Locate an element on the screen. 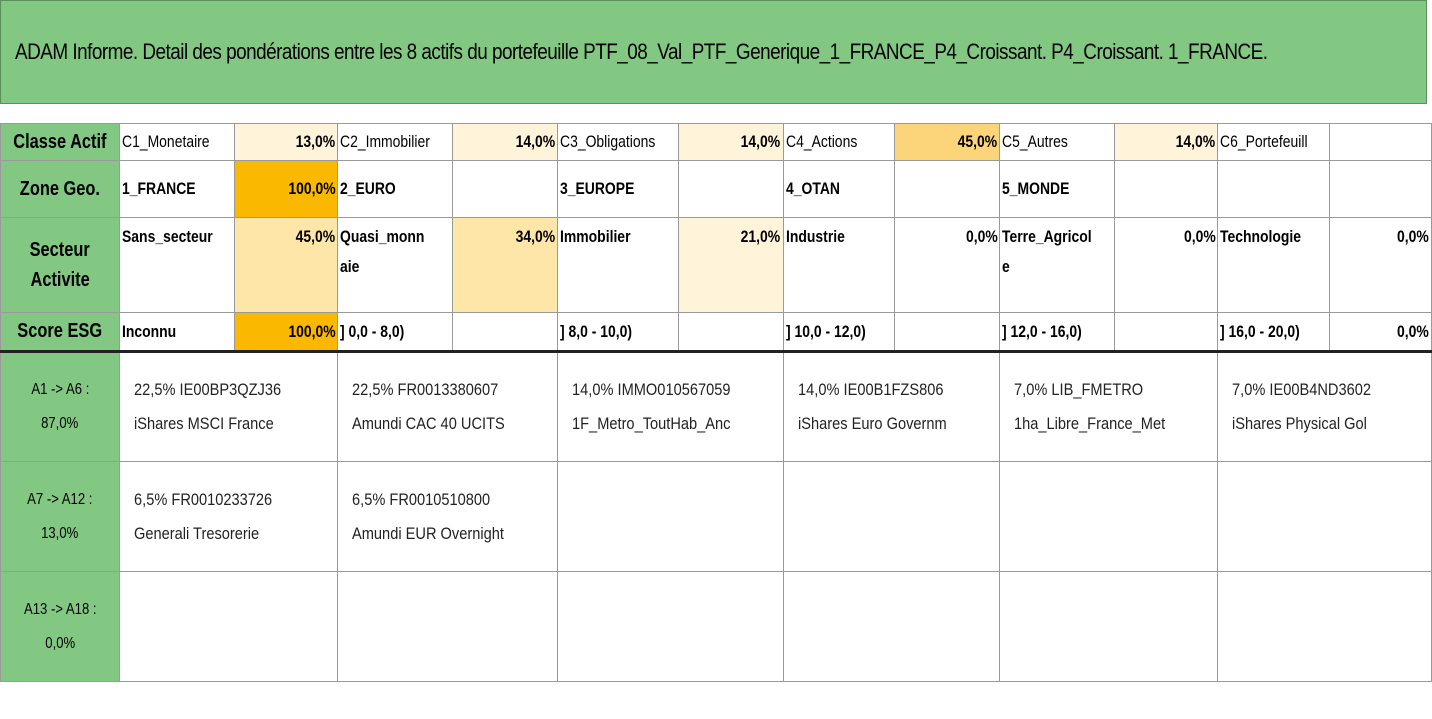  secteur-name: Technologie is located at coordinates (1274, 265).